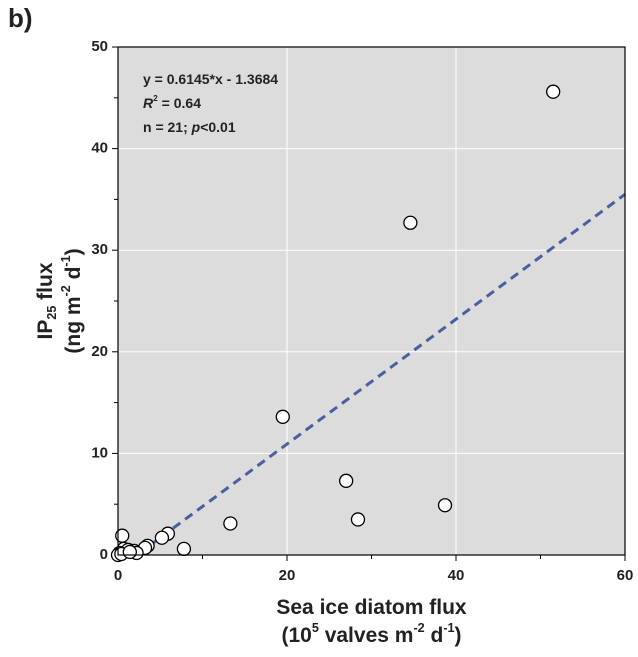  Describe the element at coordinates (73, 324) in the screenshot. I see `text-part: (ng m` at that location.